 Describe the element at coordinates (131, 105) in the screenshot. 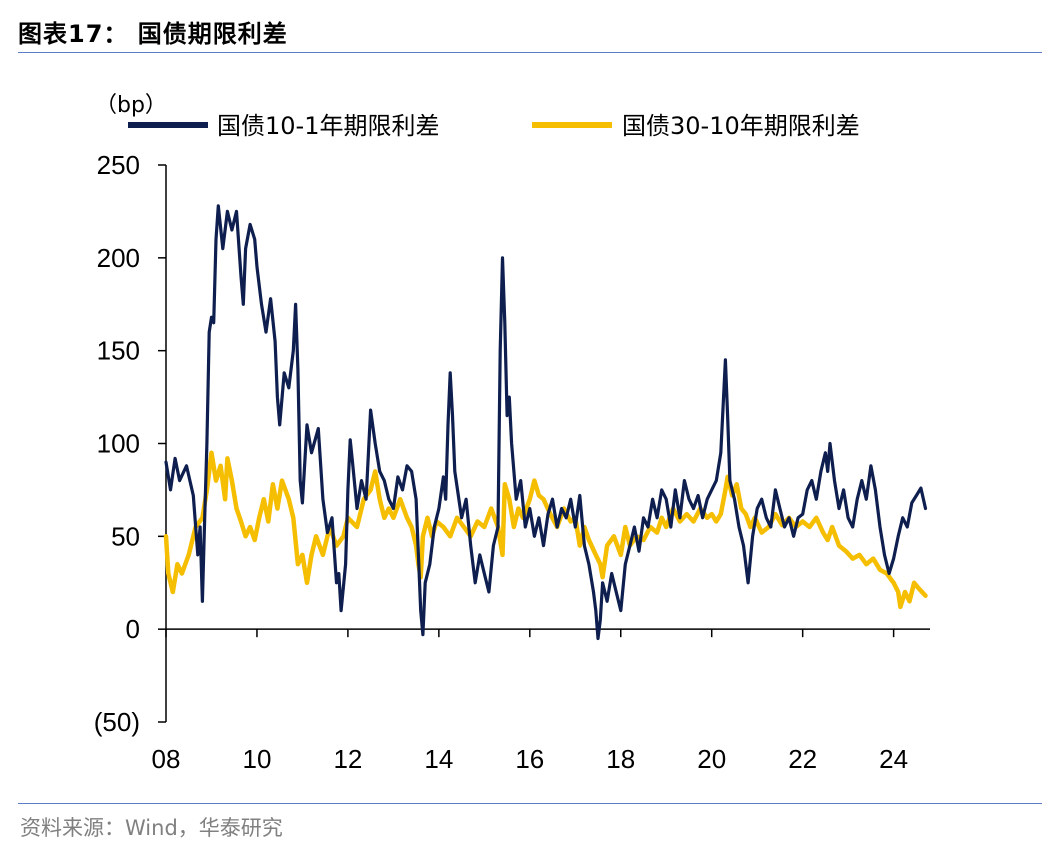

I see `unit-label: （bp）` at that location.